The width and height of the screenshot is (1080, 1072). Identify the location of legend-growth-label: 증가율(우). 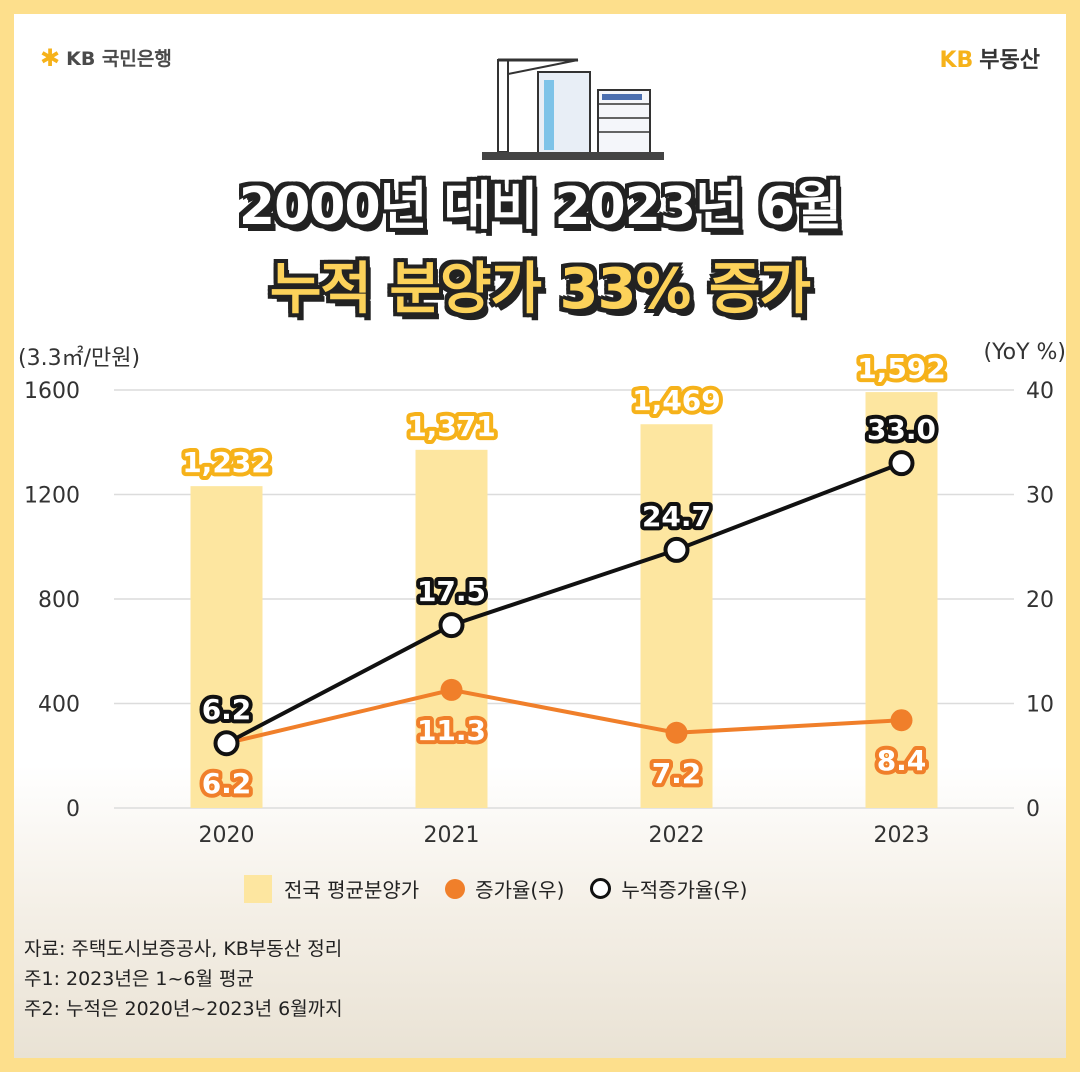
(520, 890).